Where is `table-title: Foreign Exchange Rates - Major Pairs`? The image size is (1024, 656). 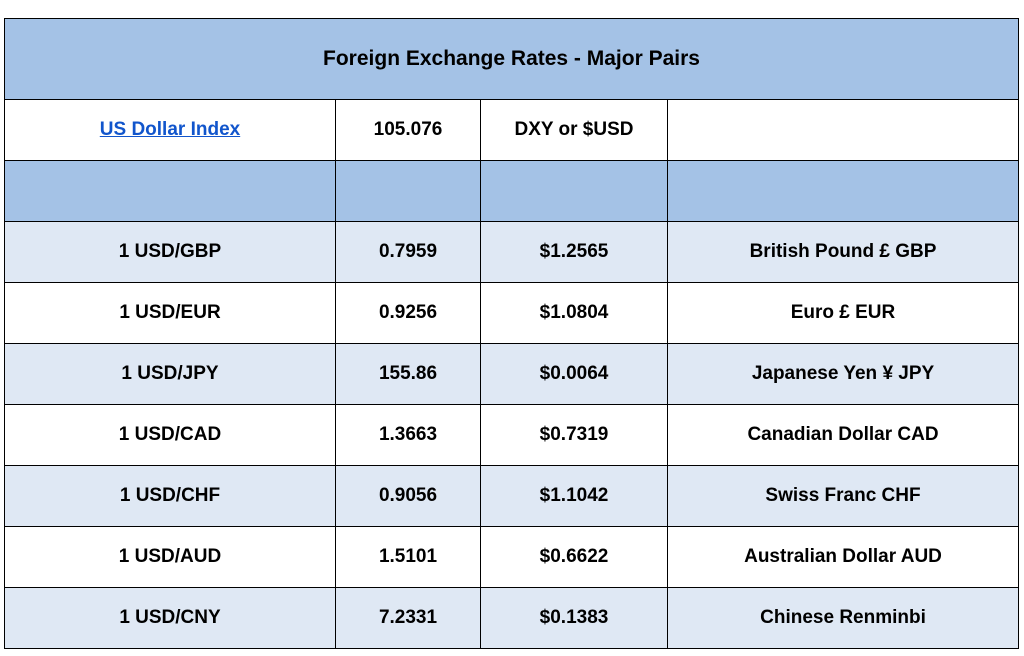 table-title: Foreign Exchange Rates - Major Pairs is located at coordinates (511, 59).